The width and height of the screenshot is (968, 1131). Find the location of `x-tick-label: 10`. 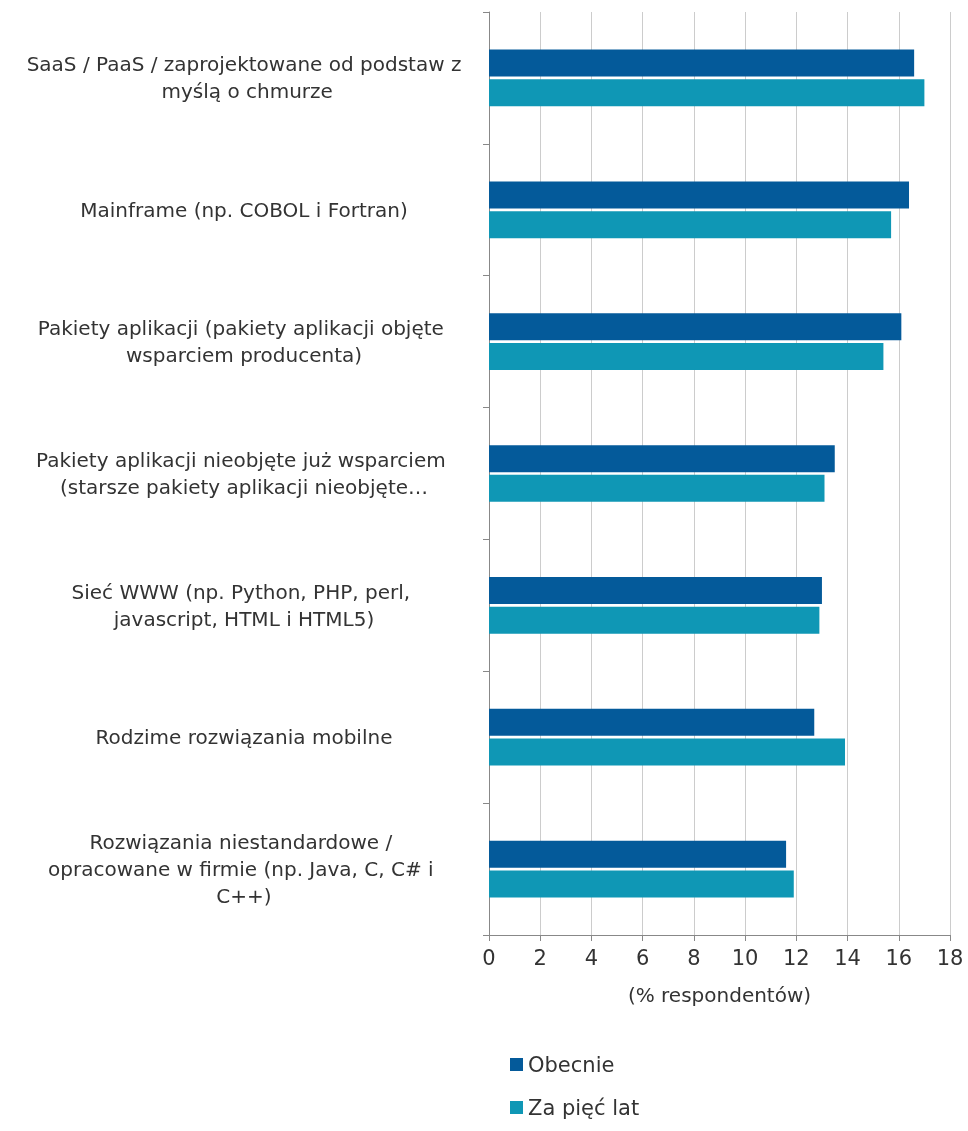

x-tick-label: 10 is located at coordinates (745, 957).